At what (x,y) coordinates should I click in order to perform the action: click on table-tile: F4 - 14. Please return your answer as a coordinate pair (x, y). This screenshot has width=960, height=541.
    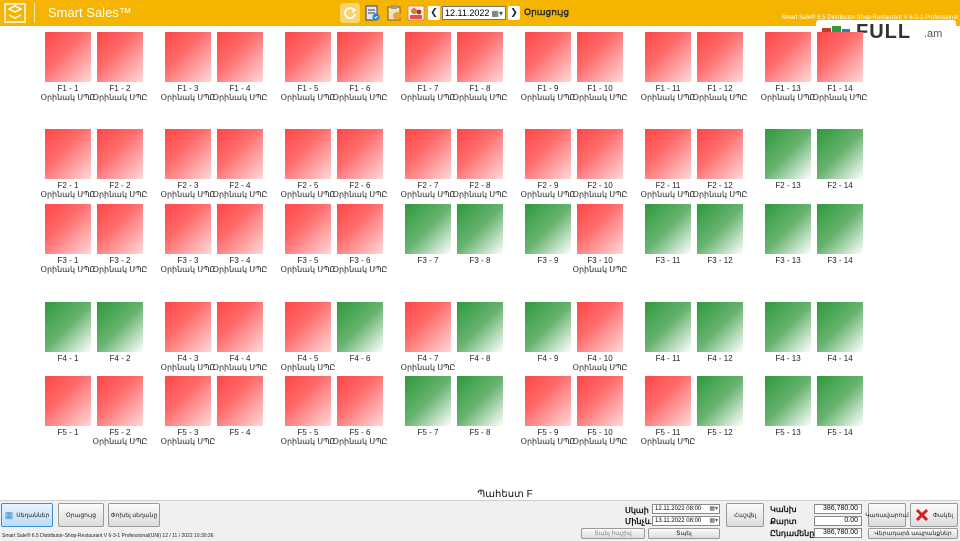
    Looking at the image, I should click on (840, 332).